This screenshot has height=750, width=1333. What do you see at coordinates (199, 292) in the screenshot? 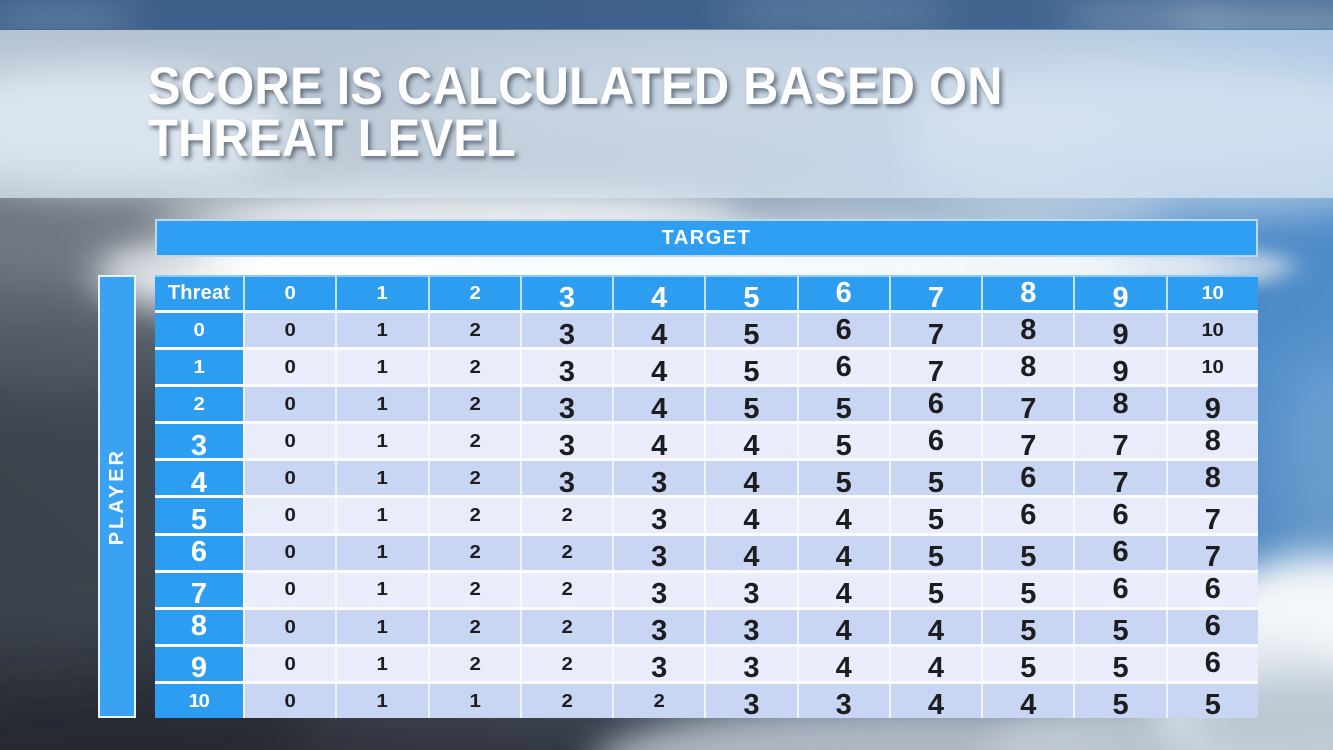
I see `threat-corner-cell: Threat` at bounding box center [199, 292].